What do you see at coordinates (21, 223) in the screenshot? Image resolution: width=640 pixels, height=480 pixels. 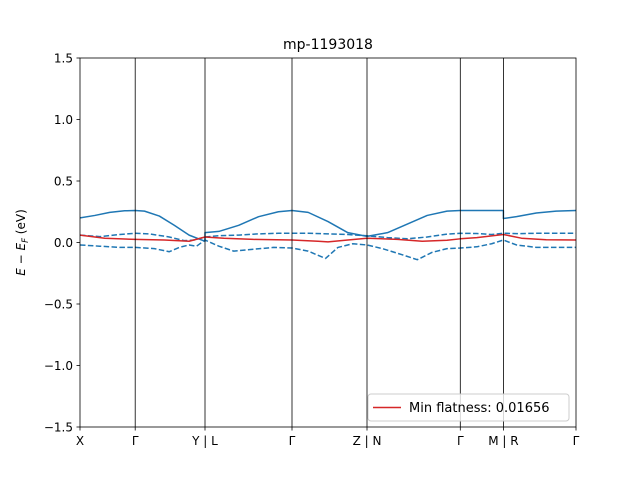 I see `y-axis-label-unit: (eV)` at bounding box center [21, 223].